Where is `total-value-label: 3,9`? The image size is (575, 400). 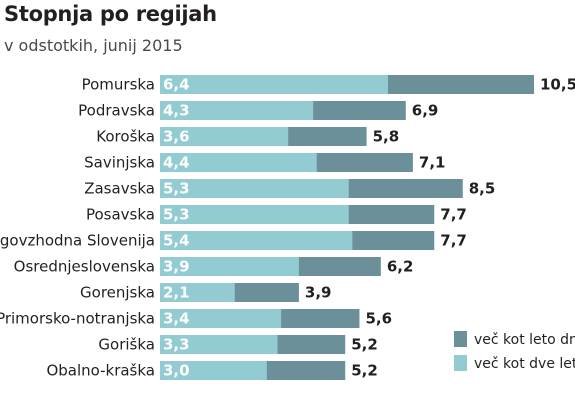
total-value-label: 3,9 is located at coordinates (318, 293).